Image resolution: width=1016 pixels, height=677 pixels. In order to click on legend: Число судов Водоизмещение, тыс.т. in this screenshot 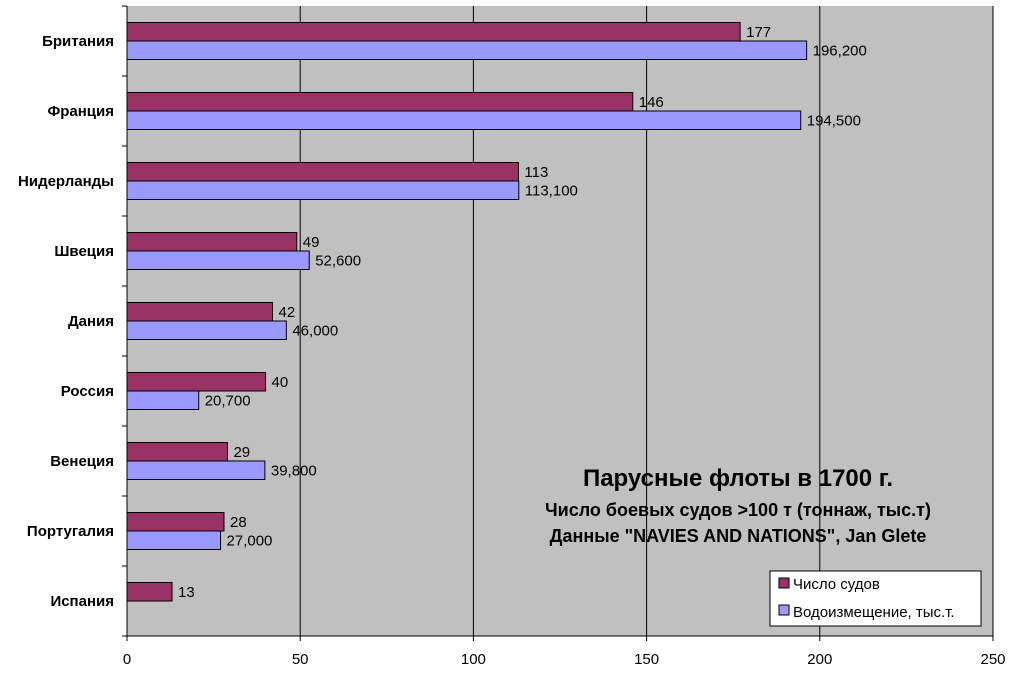, I will do `click(875, 598)`.